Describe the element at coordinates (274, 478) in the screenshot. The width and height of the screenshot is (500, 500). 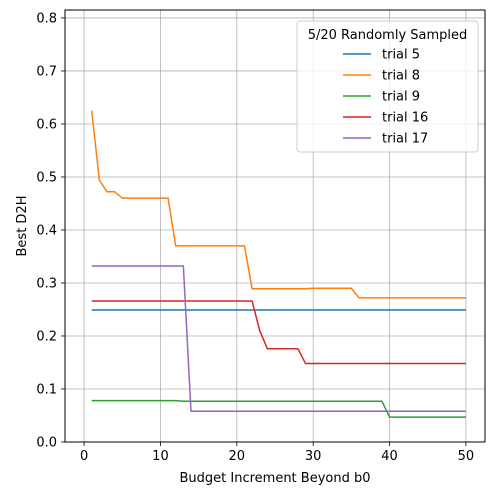
I see `x-axis-label: Budget Increment Beyond b0` at that location.